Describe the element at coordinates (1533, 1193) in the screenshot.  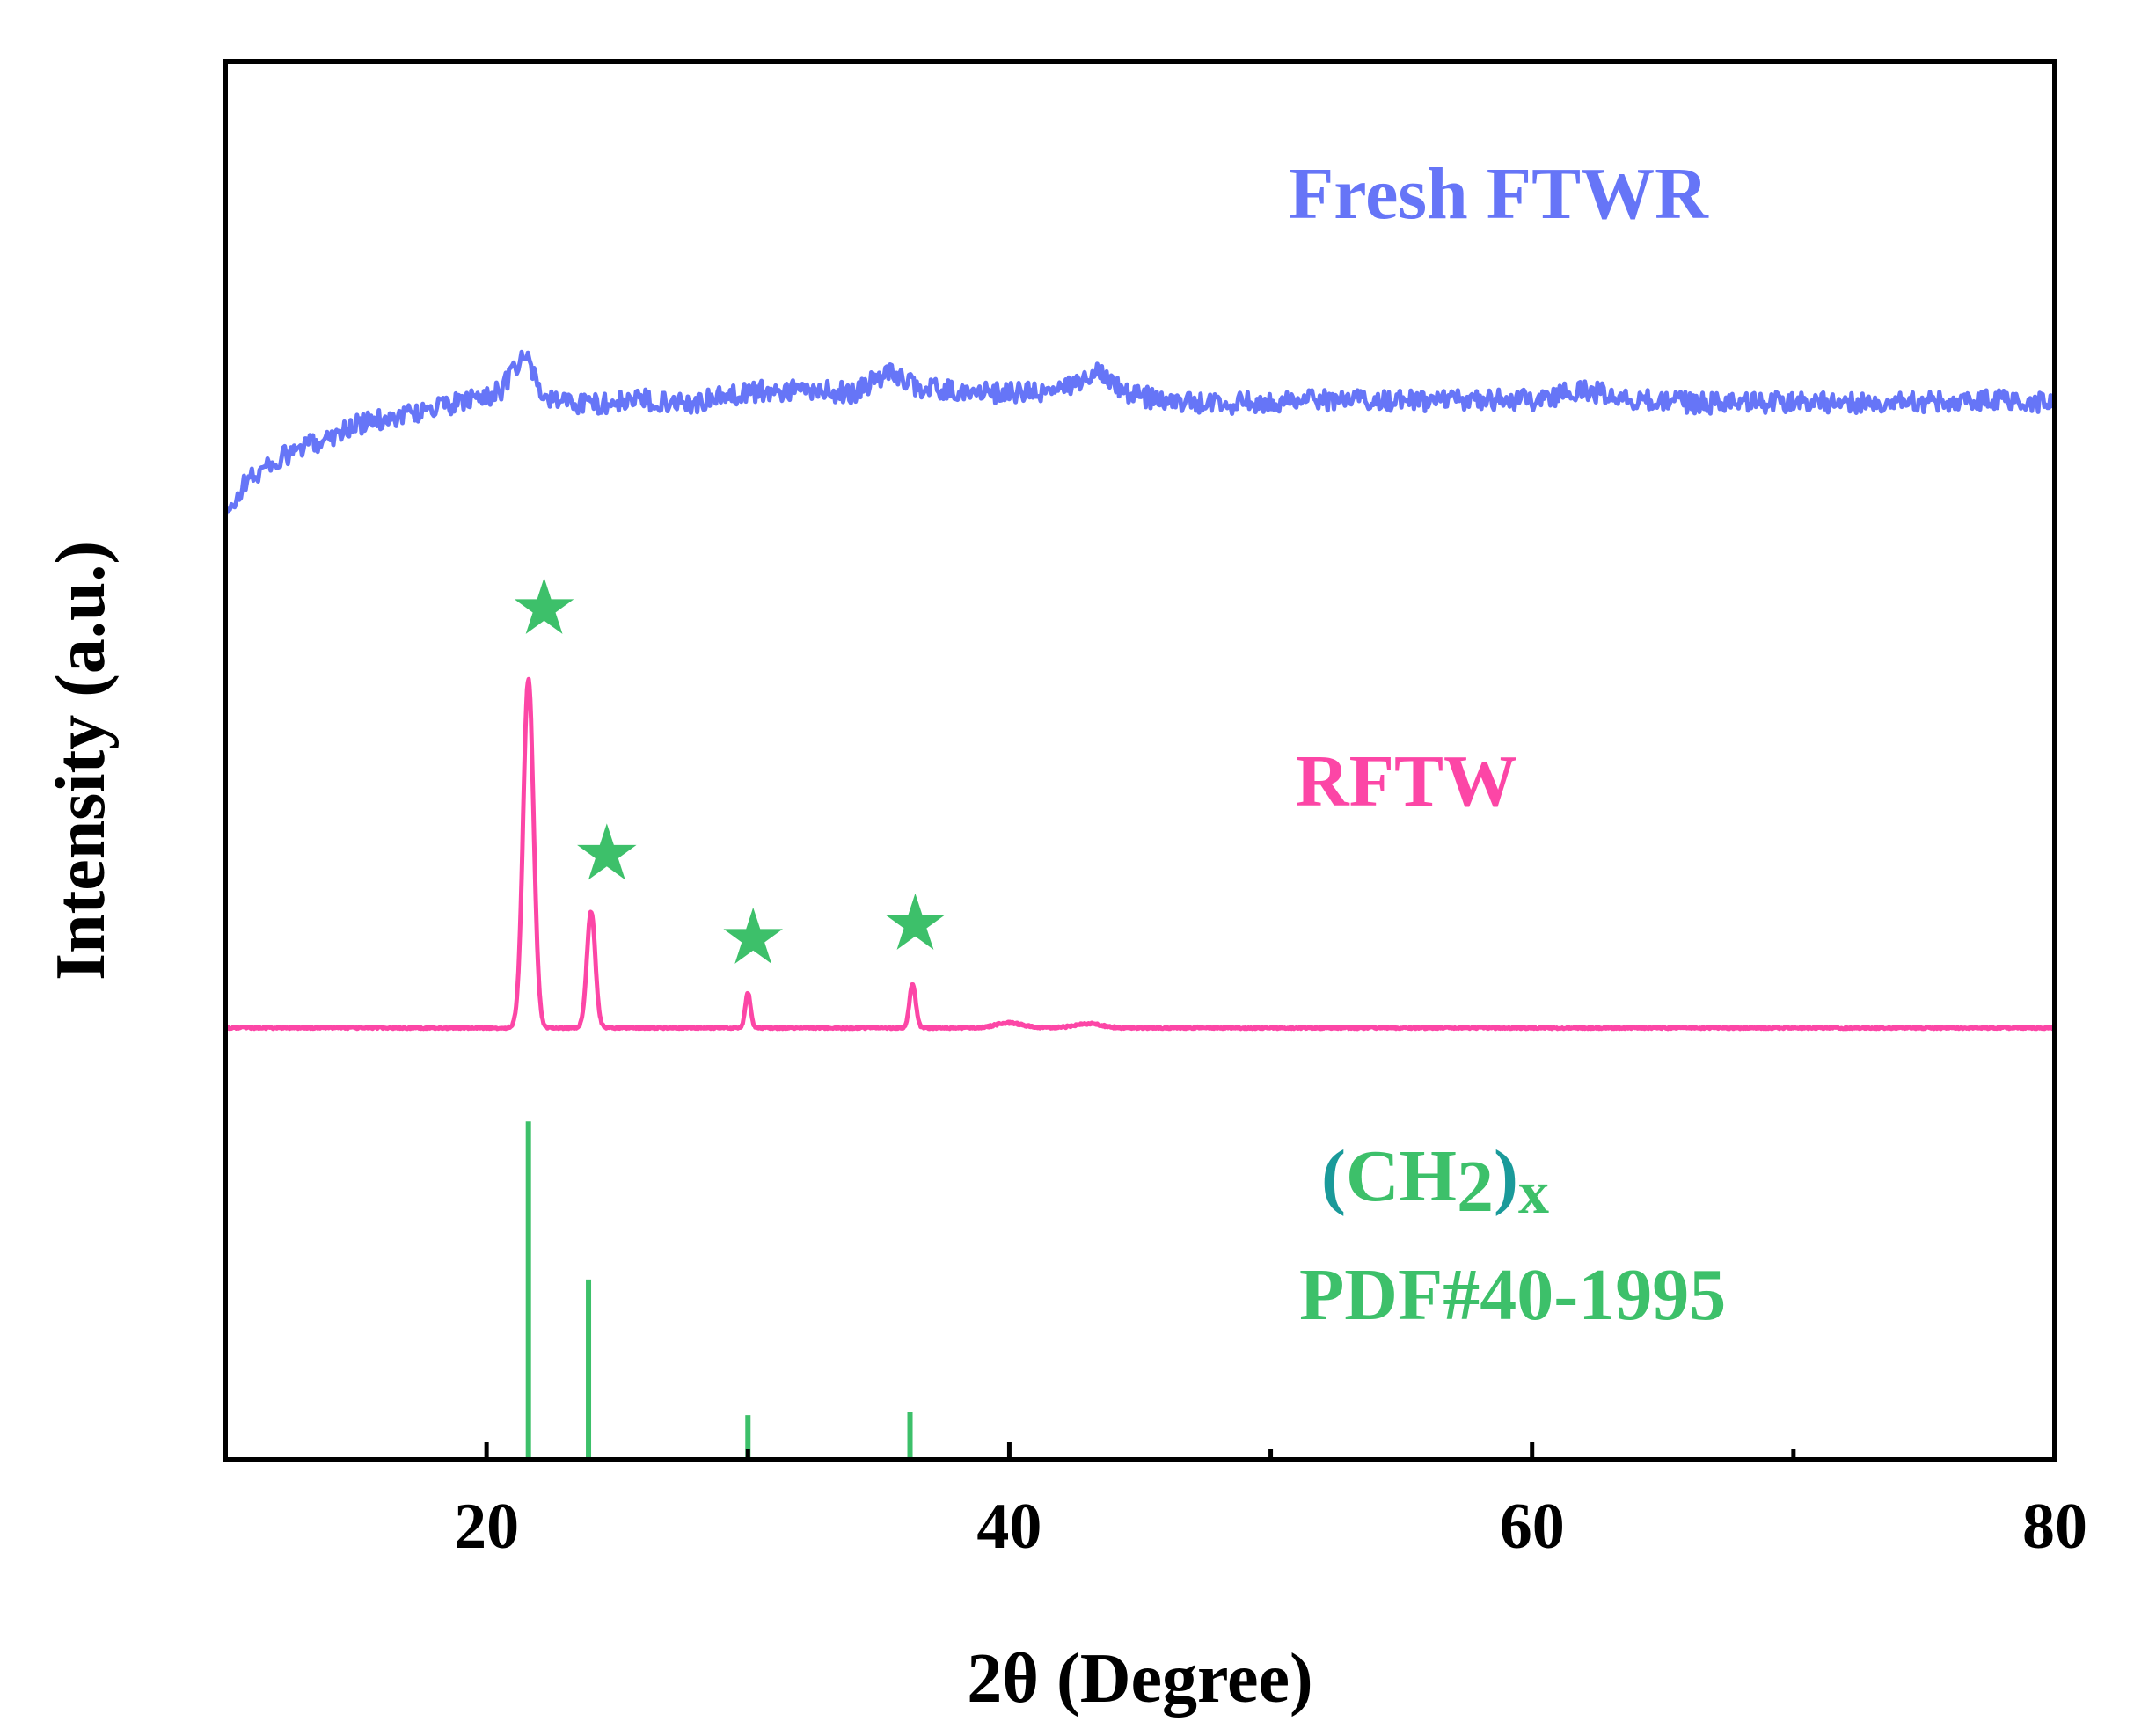
I see `compound-sub-x: x` at that location.